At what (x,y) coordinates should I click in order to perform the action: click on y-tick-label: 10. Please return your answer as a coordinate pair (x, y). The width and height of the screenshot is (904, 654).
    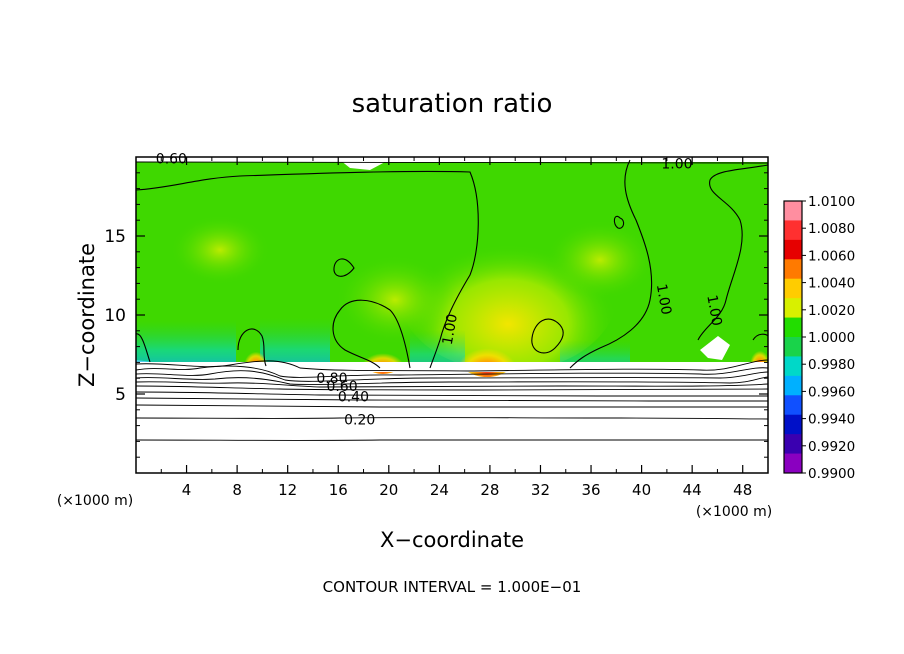
    Looking at the image, I should click on (115, 316).